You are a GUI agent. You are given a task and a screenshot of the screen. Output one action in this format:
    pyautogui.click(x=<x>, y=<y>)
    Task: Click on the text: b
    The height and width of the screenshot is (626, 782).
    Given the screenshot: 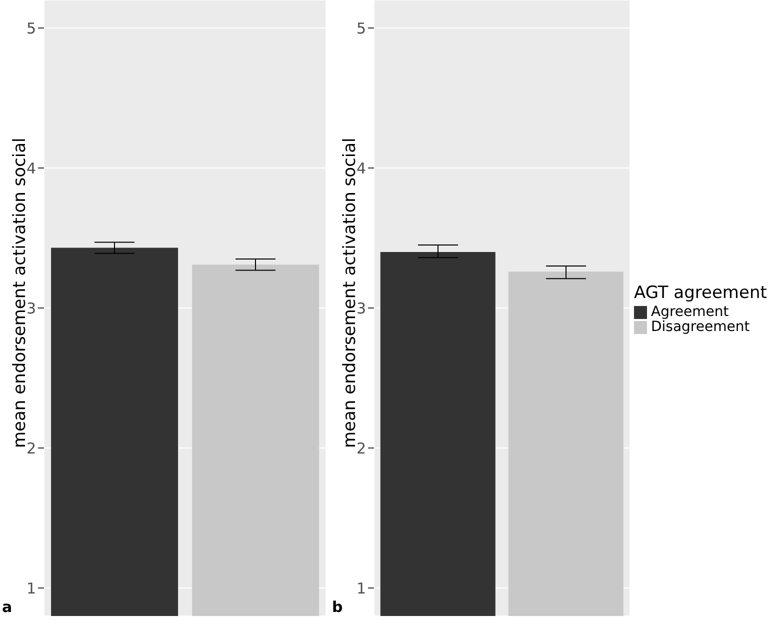 What is the action you would take?
    pyautogui.click(x=337, y=607)
    